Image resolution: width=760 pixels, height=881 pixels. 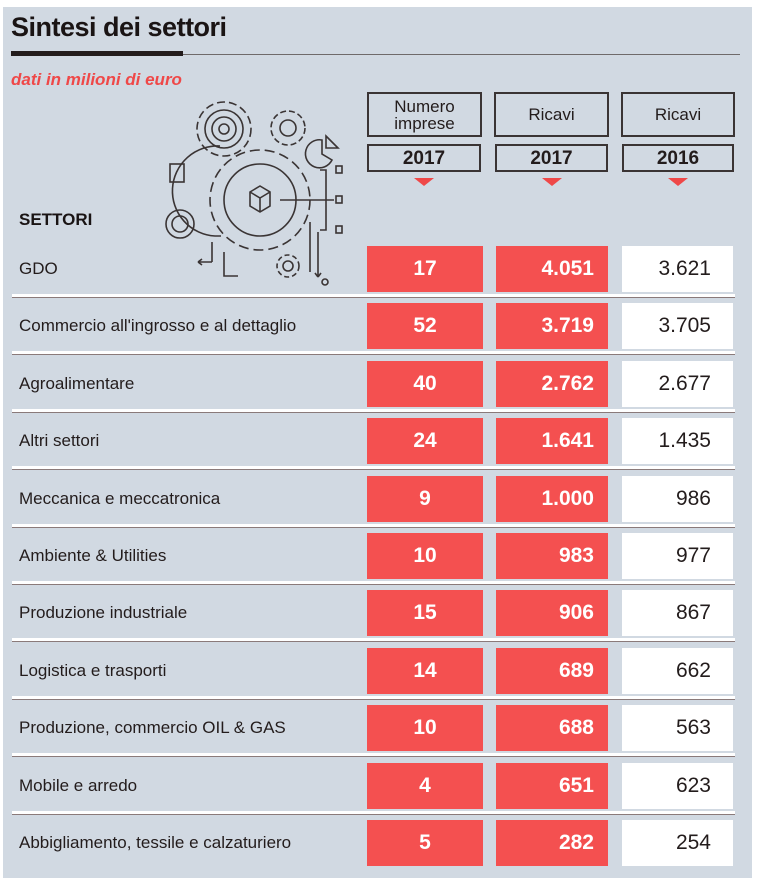 What do you see at coordinates (77, 383) in the screenshot?
I see `sector-label: Agroalimentare` at bounding box center [77, 383].